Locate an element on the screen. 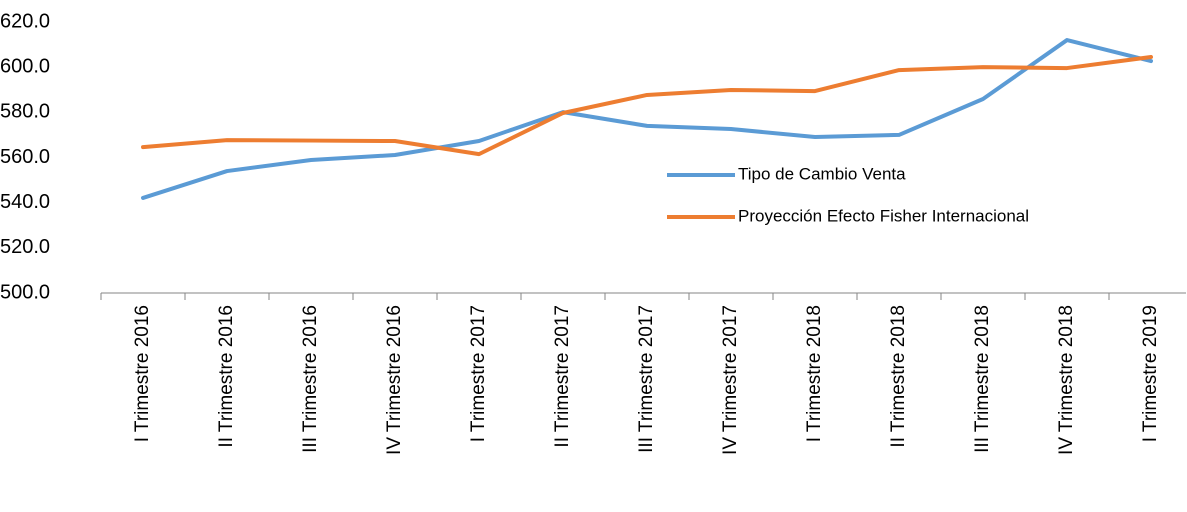 The image size is (1187, 512). x-tick-label: II Trimestre 2016 is located at coordinates (226, 376).